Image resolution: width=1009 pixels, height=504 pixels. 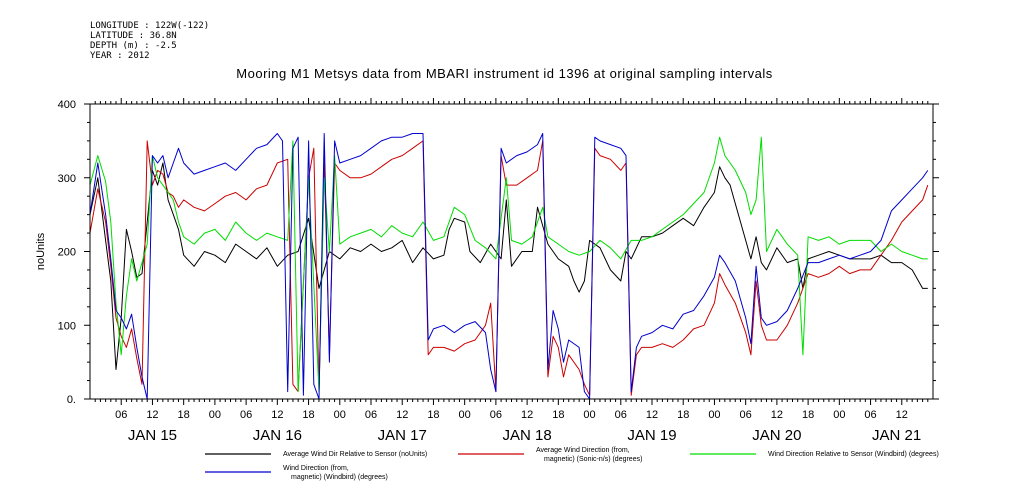 What do you see at coordinates (67, 253) in the screenshot?
I see `y-tick-label: 200` at bounding box center [67, 253].